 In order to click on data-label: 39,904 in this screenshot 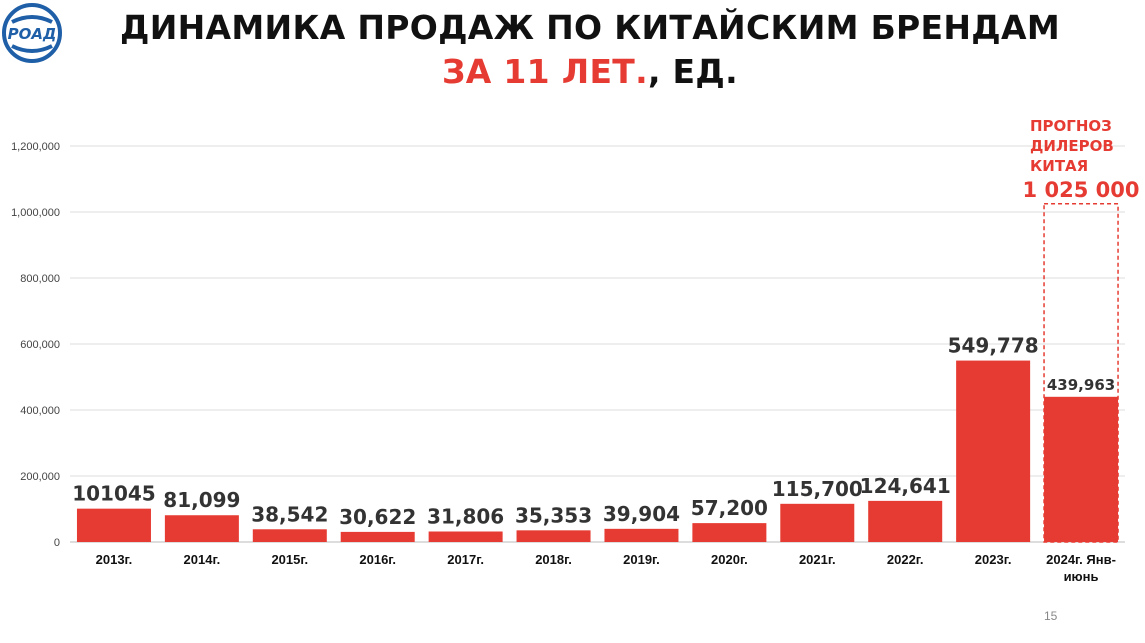, I will do `click(641, 514)`.